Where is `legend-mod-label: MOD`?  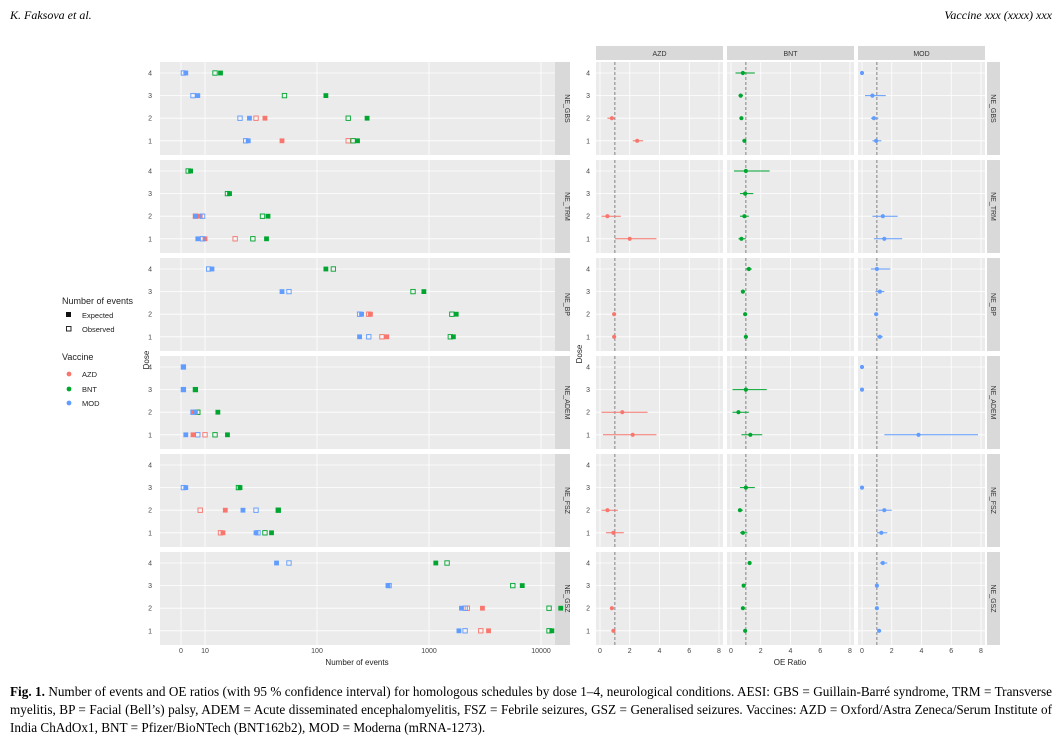 legend-mod-label: MOD is located at coordinates (91, 403).